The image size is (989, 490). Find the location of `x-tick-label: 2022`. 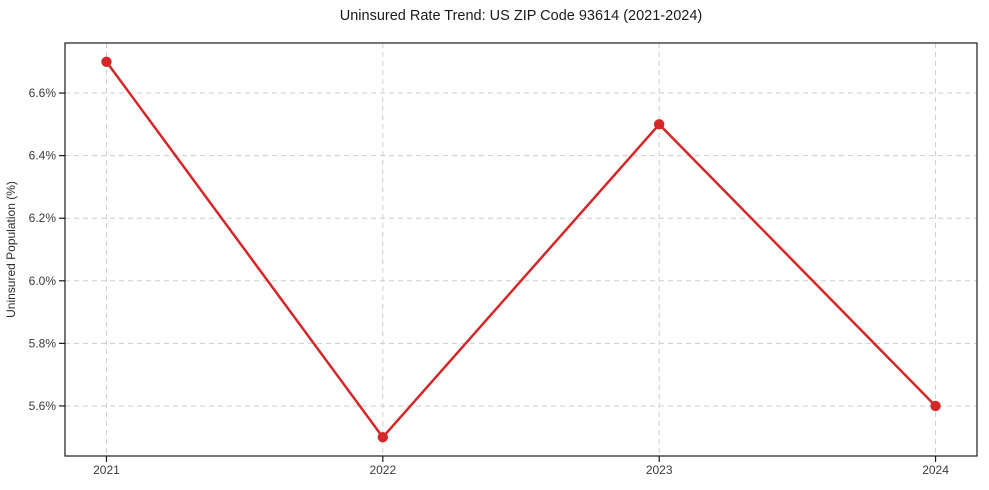

x-tick-label: 2022 is located at coordinates (382, 470).